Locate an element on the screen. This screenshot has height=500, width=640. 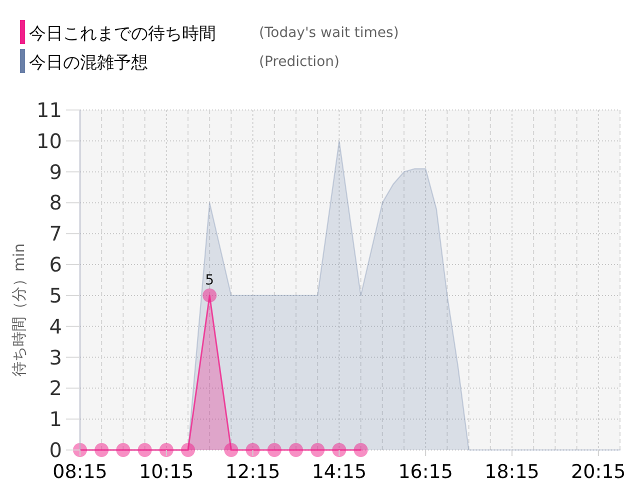
y-tick-label: 11 is located at coordinates (49, 110).